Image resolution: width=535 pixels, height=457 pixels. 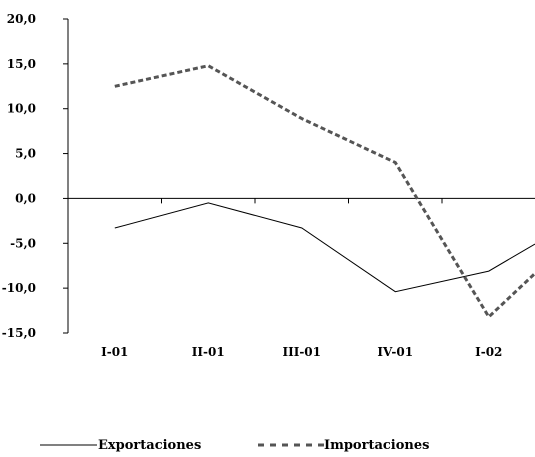 What do you see at coordinates (149, 445) in the screenshot?
I see `legend-label-exportaciones: Exportaciones` at bounding box center [149, 445].